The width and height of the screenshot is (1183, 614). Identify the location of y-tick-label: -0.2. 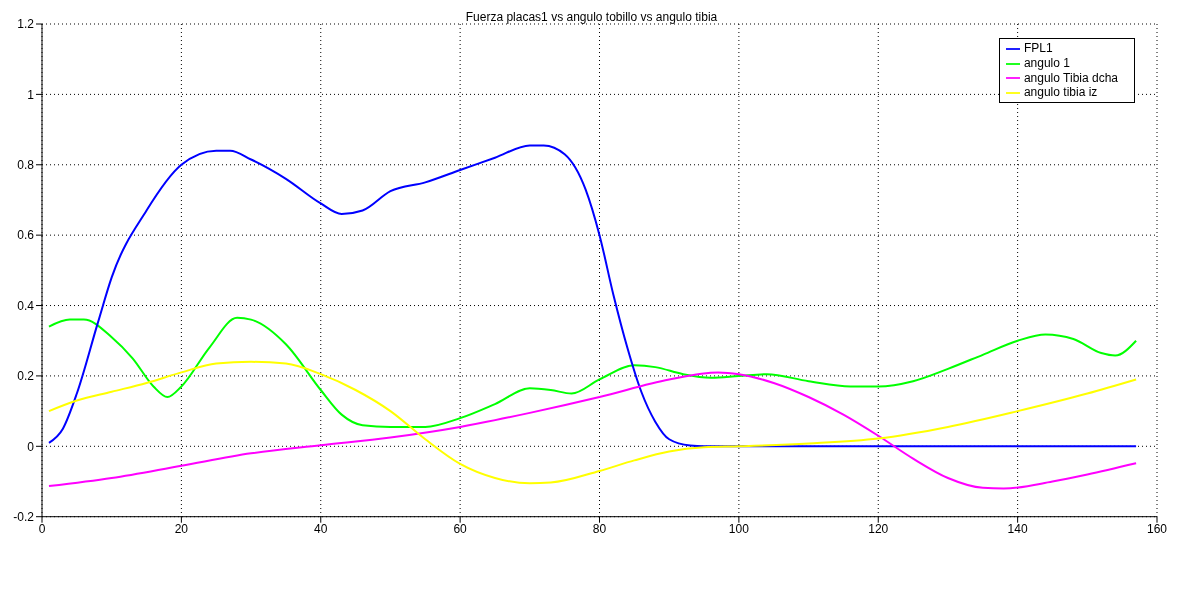
(24, 516).